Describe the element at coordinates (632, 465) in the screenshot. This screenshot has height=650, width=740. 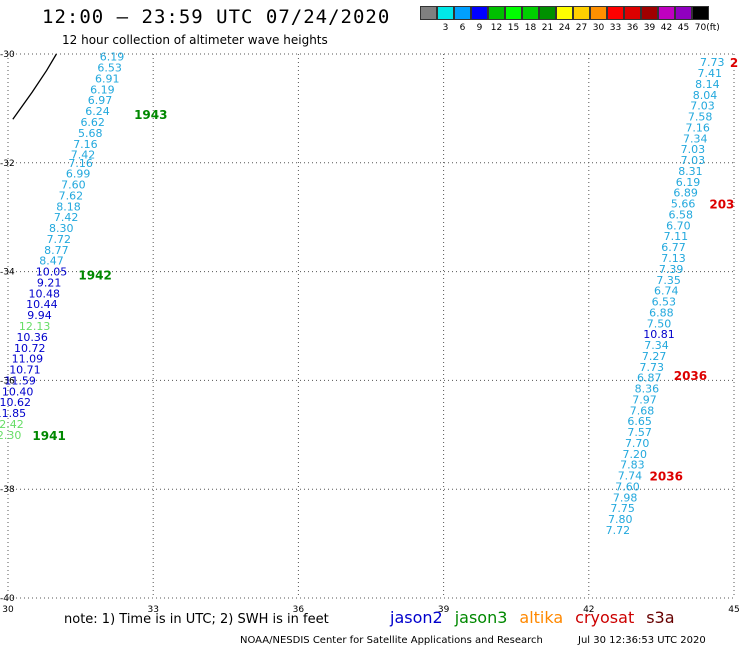
I see `wave-height-point: 7.83` at that location.